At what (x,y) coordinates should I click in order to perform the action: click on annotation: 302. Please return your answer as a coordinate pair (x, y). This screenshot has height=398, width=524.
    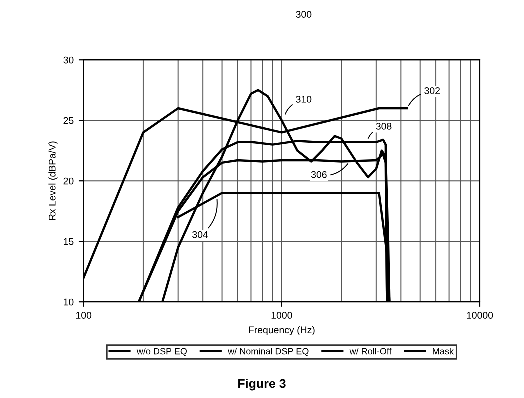
    Looking at the image, I should click on (432, 91).